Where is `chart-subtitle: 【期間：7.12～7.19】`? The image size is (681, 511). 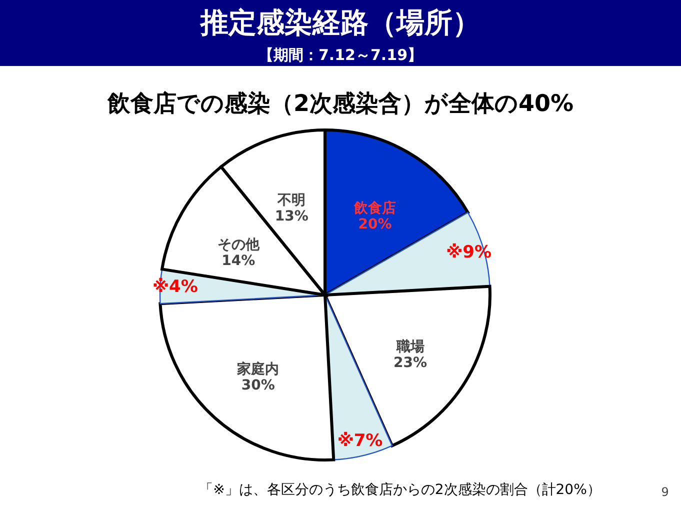 chart-subtitle: 【期間：7.12～7.19】 is located at coordinates (340, 55).